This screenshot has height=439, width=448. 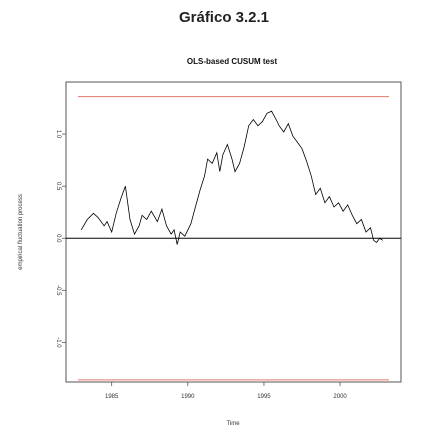 What do you see at coordinates (58, 290) in the screenshot?
I see `y-tick-label: -0.5` at bounding box center [58, 290].